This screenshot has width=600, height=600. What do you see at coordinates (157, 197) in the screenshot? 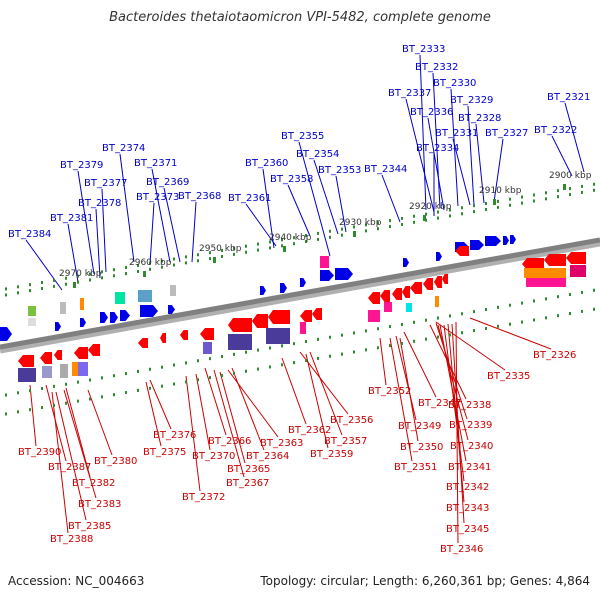
I see `gene-label-forward: BT_2373` at bounding box center [157, 197].